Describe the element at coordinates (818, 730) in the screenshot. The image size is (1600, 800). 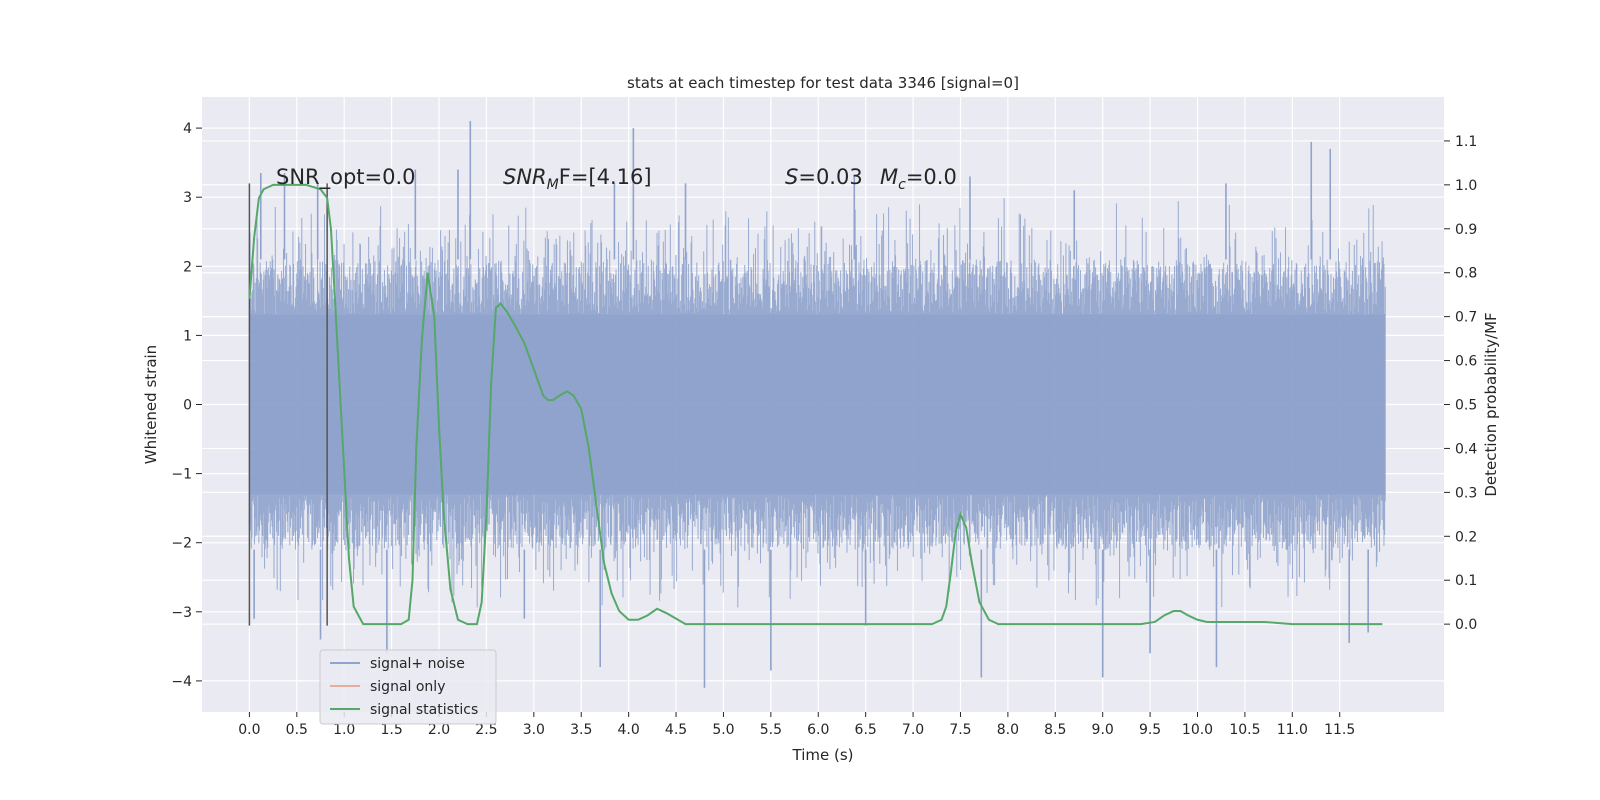
I see `x-tick-label-12: 6.0` at that location.